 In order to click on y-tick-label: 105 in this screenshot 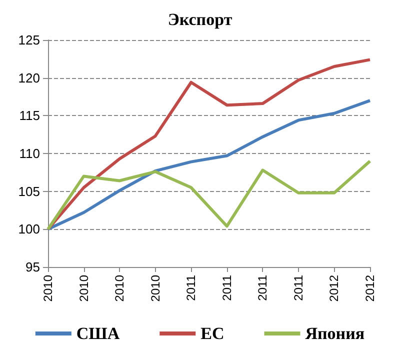, I will do `click(29, 191)`.